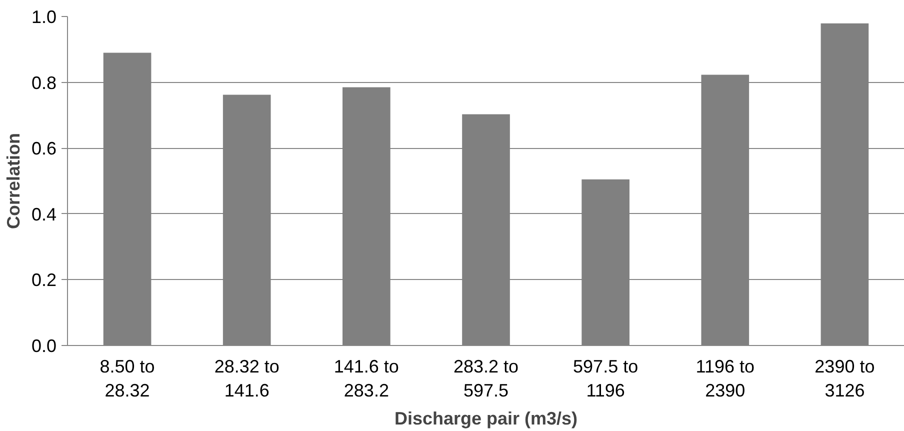  Describe the element at coordinates (725, 378) in the screenshot. I see `x-tick-label: 1196 to 2390` at that location.